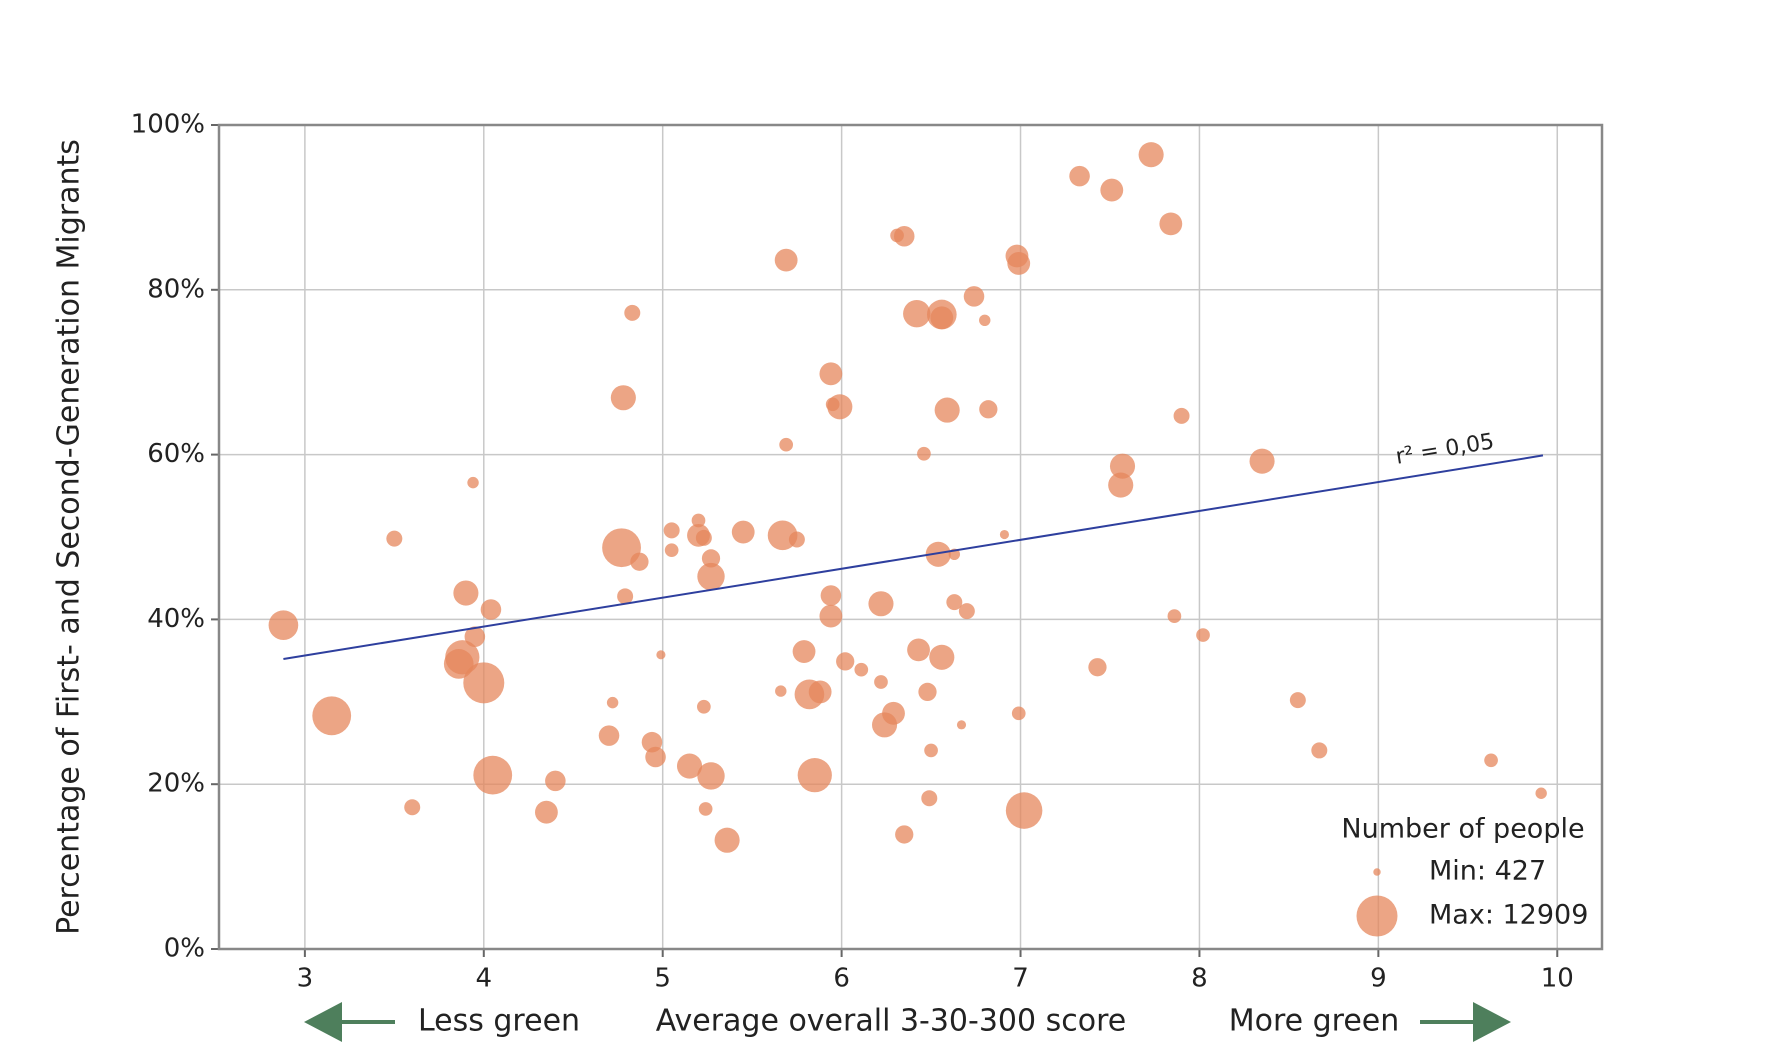 The image size is (1772, 1062). What do you see at coordinates (184, 949) in the screenshot?
I see `y-tick-label: 0%` at bounding box center [184, 949].